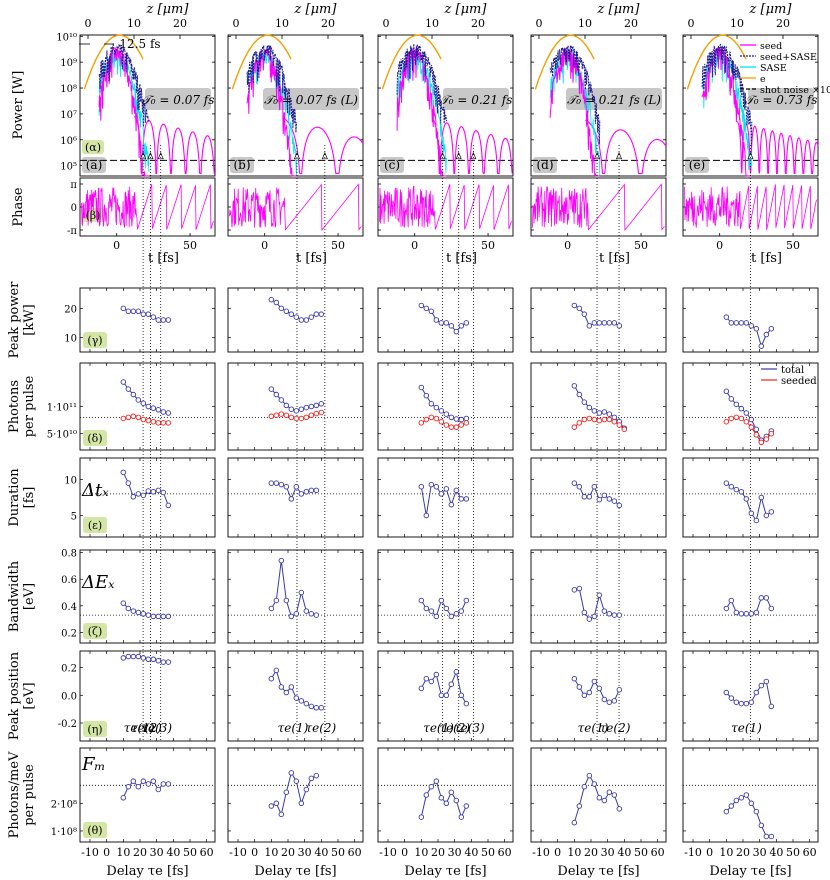  What do you see at coordinates (69, 669) in the screenshot?
I see `peak_position-tick-label: 0.2` at bounding box center [69, 669].